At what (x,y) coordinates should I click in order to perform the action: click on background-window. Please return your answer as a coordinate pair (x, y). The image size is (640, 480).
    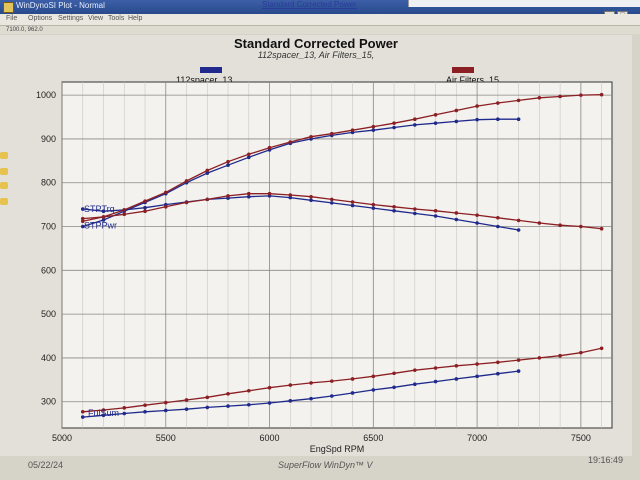
    Looking at the image, I should click on (524, 3).